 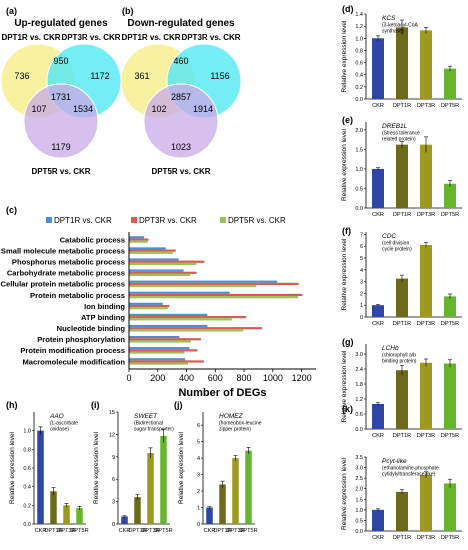 I want to click on x-tick-label: 0, so click(x=128, y=378).